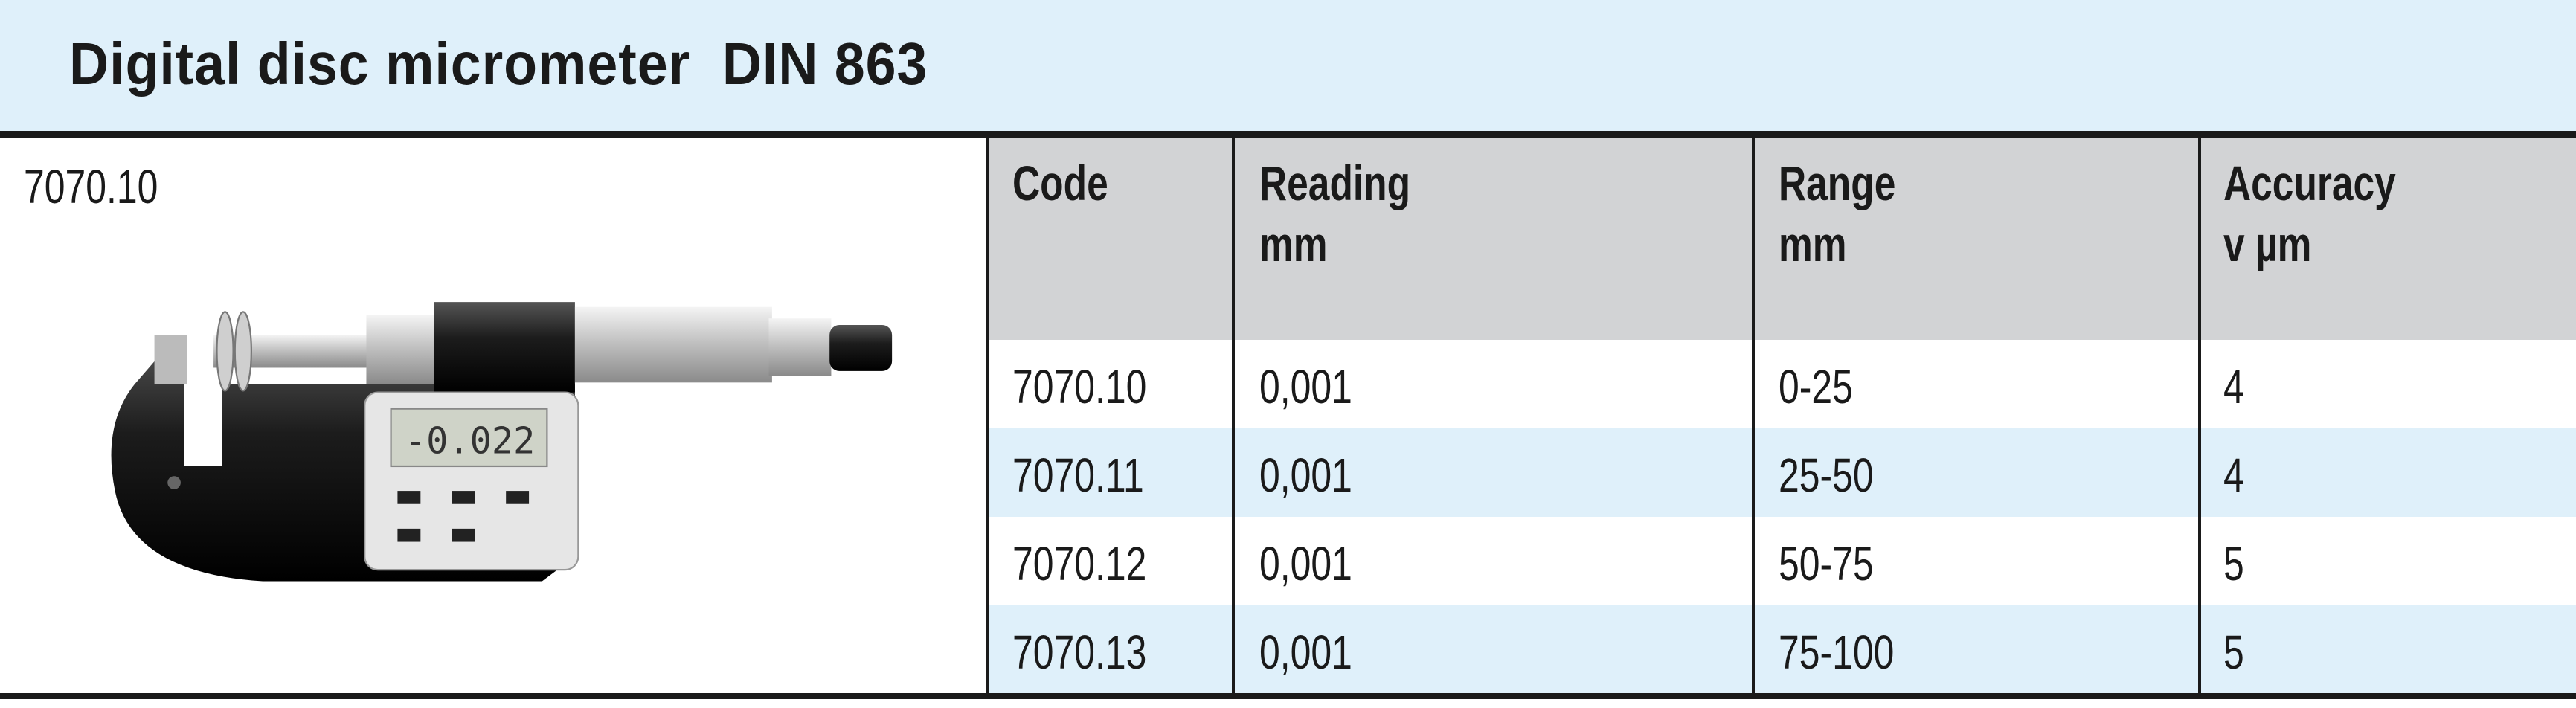 The image size is (2576, 708). I want to click on lcd-reading: -0.022, so click(470, 441).